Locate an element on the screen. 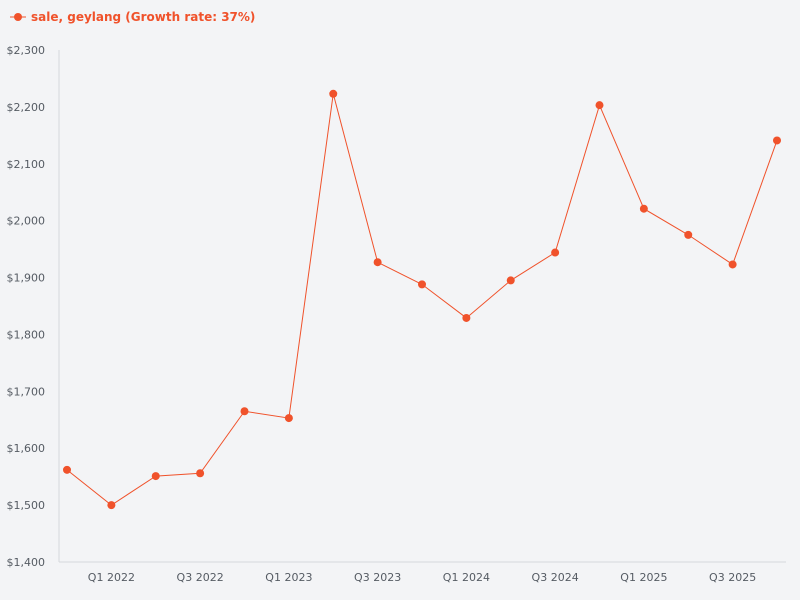 The height and width of the screenshot is (600, 800). y-tick-label: $1,700 is located at coordinates (26, 391).